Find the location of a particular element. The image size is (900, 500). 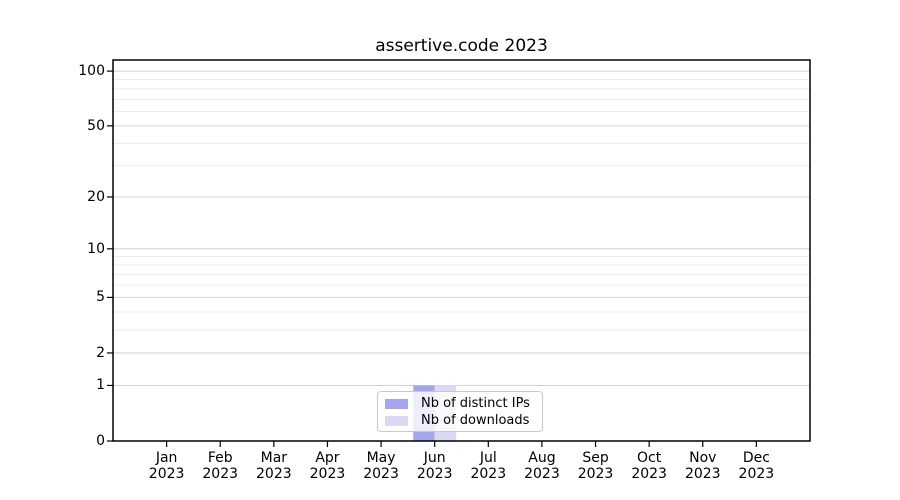

legend: Nb of distinct IPs Nb of downloads is located at coordinates (460, 411).